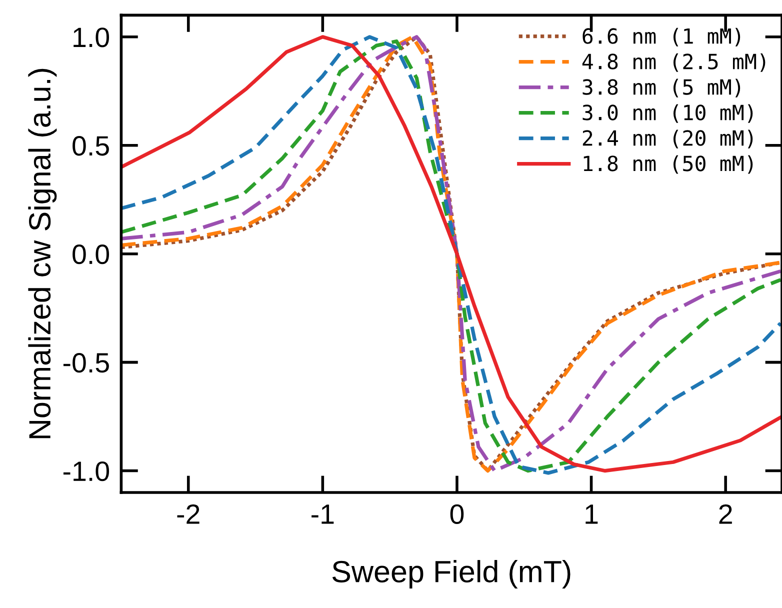  Describe the element at coordinates (86, 471) in the screenshot. I see `y-tick-label: -1.0` at that location.